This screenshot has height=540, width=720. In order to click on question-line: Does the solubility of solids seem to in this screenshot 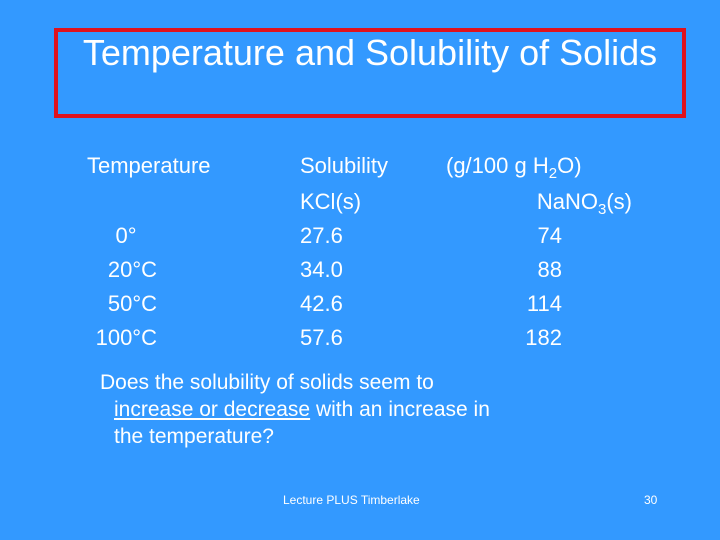, I will do `click(267, 382)`.